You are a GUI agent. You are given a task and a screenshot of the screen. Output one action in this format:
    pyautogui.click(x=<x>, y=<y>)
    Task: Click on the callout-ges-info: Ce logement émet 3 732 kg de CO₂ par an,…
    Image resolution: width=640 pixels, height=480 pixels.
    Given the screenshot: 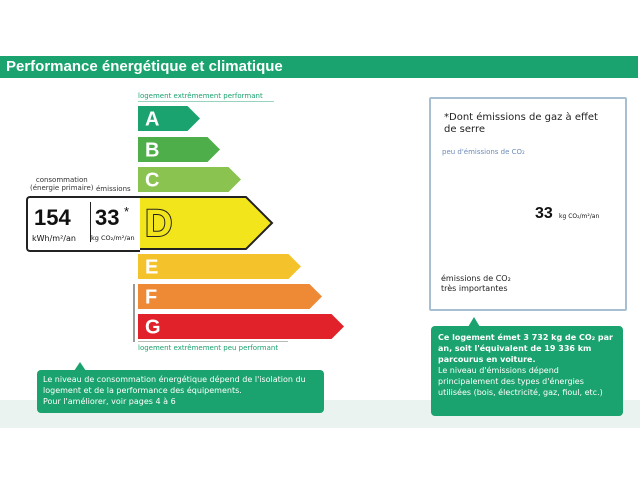 What is the action you would take?
    pyautogui.click(x=527, y=371)
    